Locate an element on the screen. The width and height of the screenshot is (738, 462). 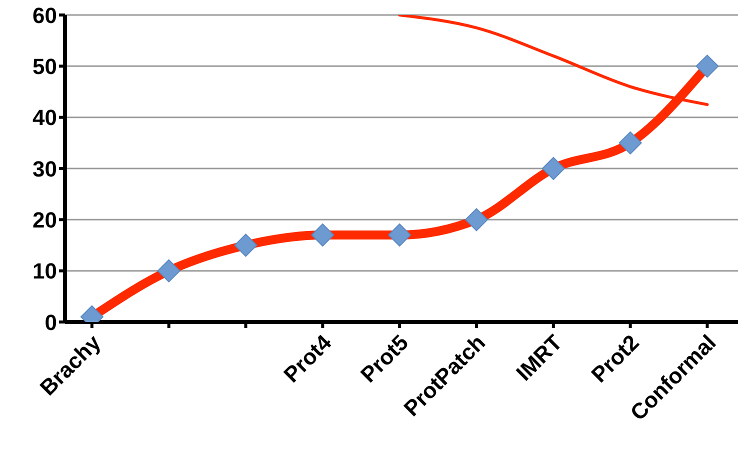
y-tick-label: 40 is located at coordinates (44, 117).